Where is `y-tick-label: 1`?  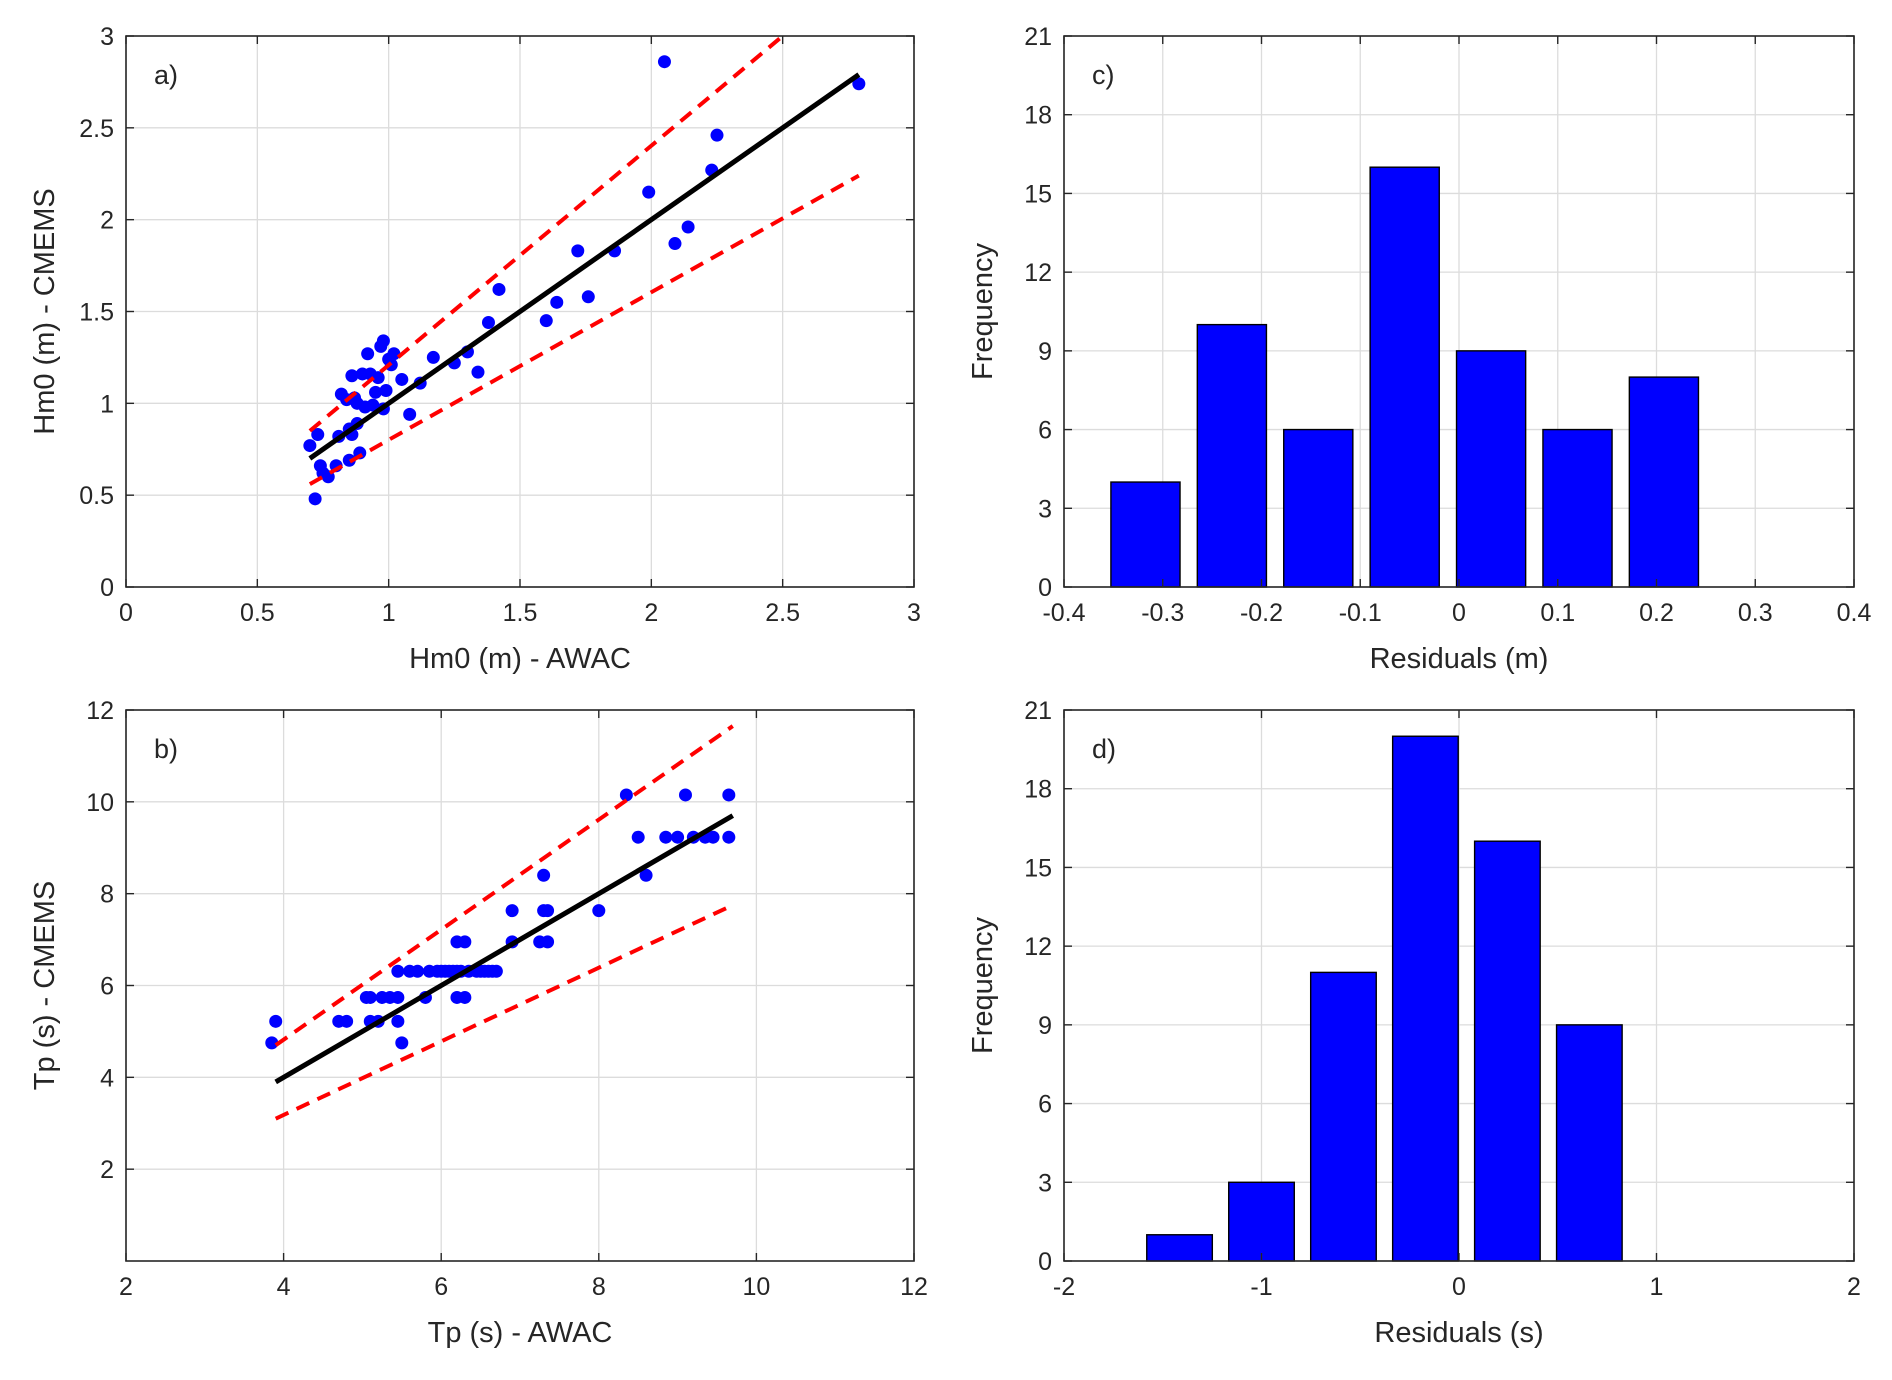 y-tick-label: 1 is located at coordinates (107, 404).